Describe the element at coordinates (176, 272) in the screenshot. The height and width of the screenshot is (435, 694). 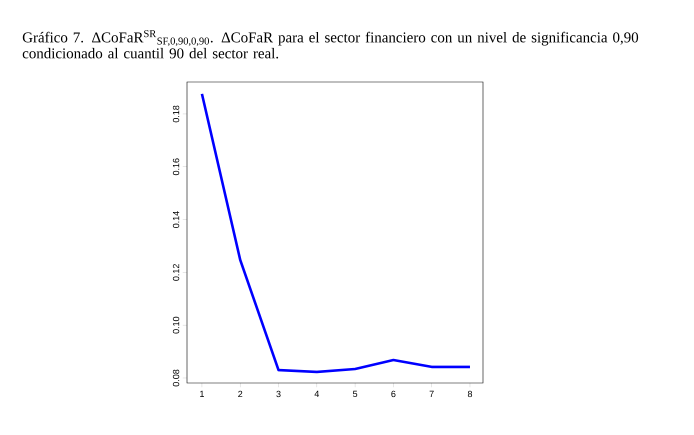
I see `y-tick-label: 0.12` at that location.